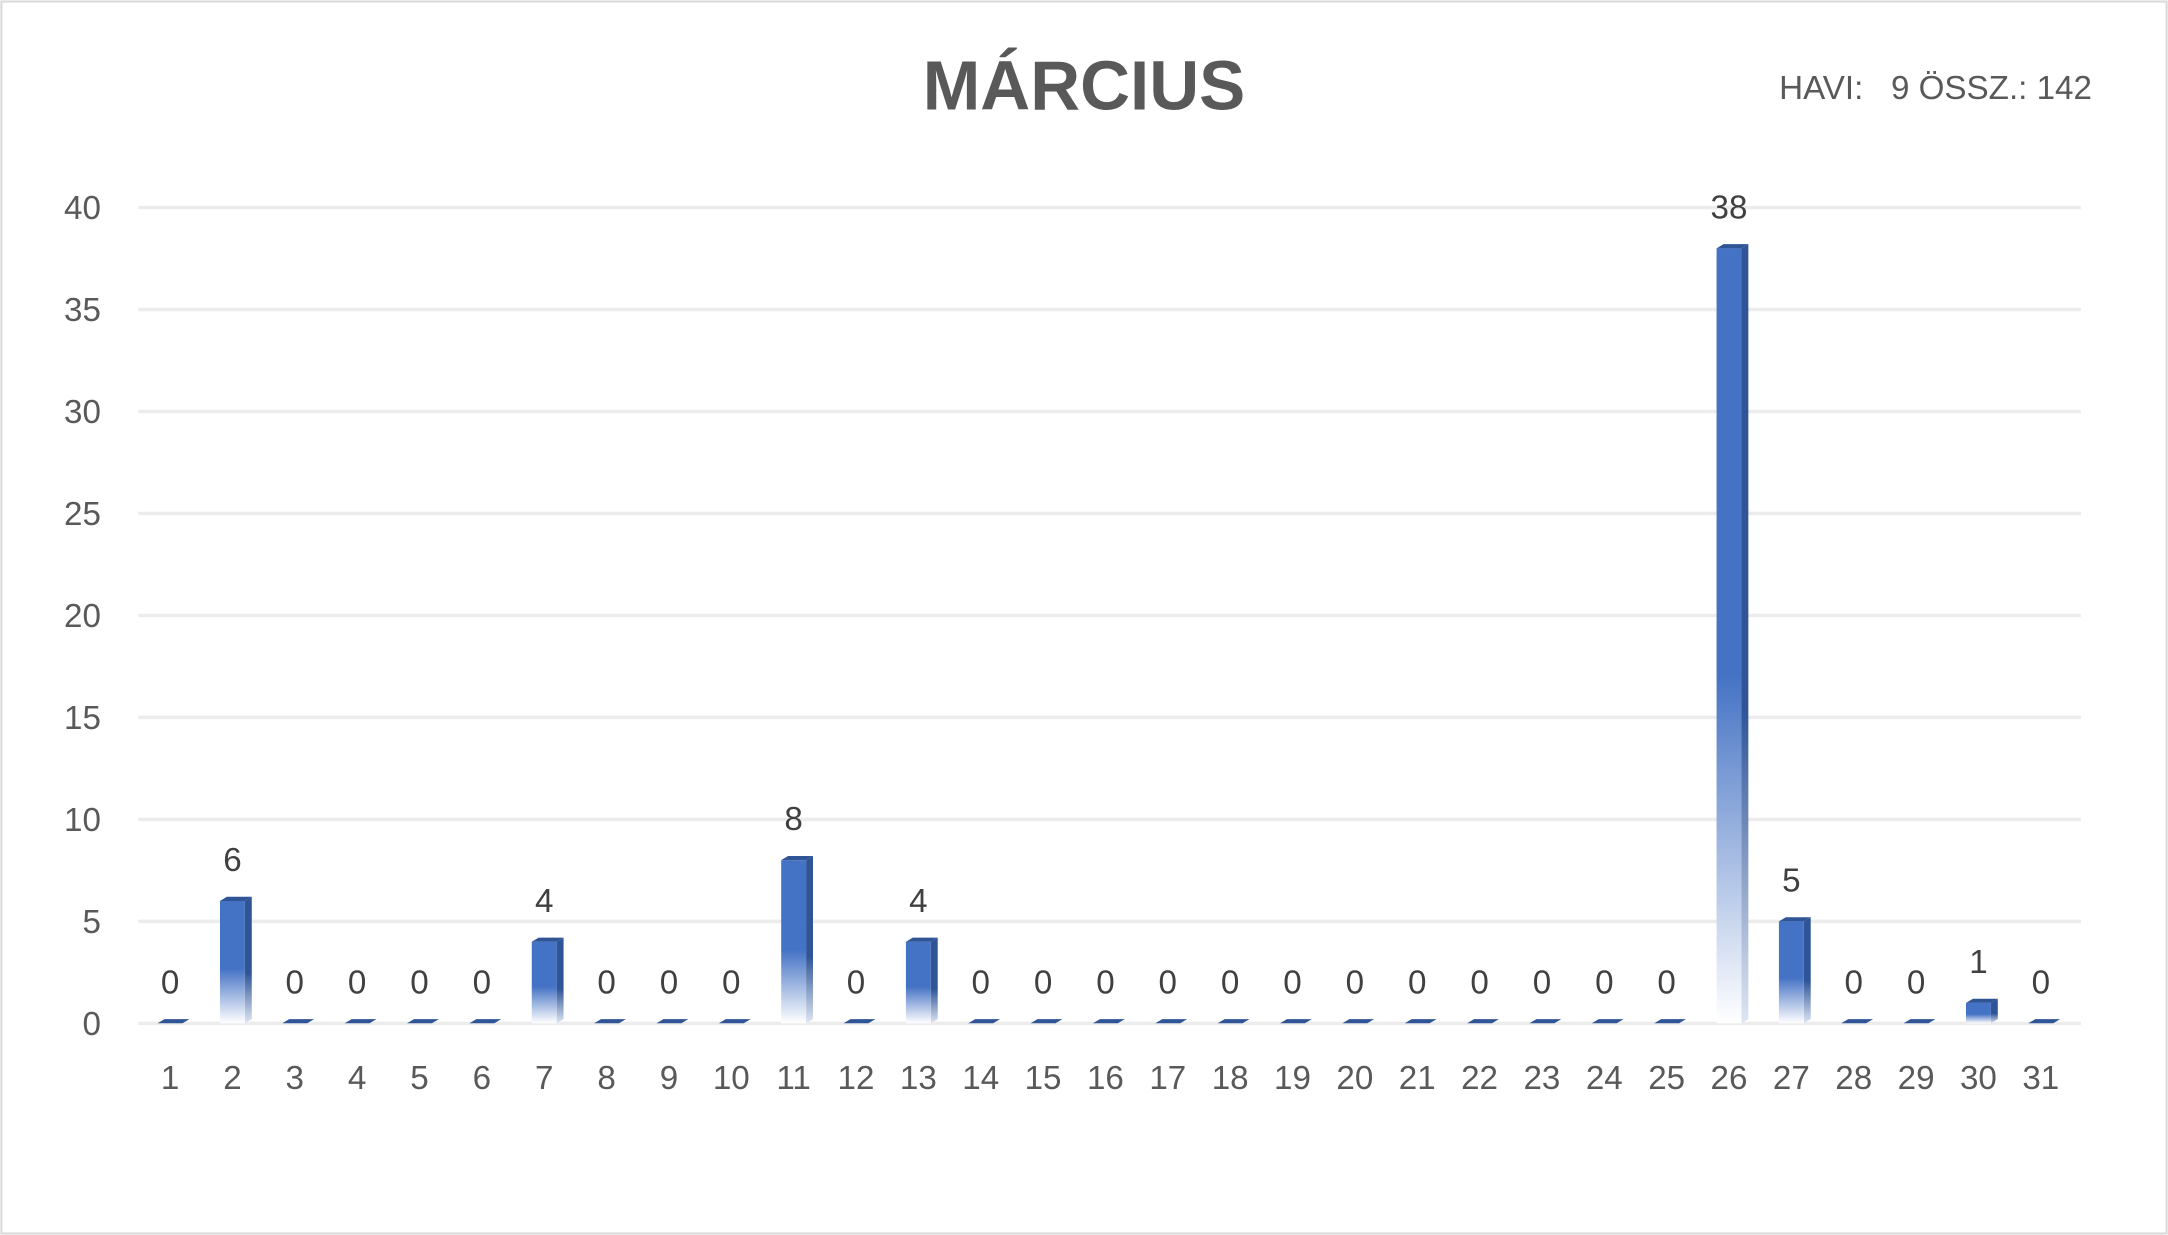  What do you see at coordinates (91, 922) in the screenshot?
I see `y-tick-label: 5` at bounding box center [91, 922].